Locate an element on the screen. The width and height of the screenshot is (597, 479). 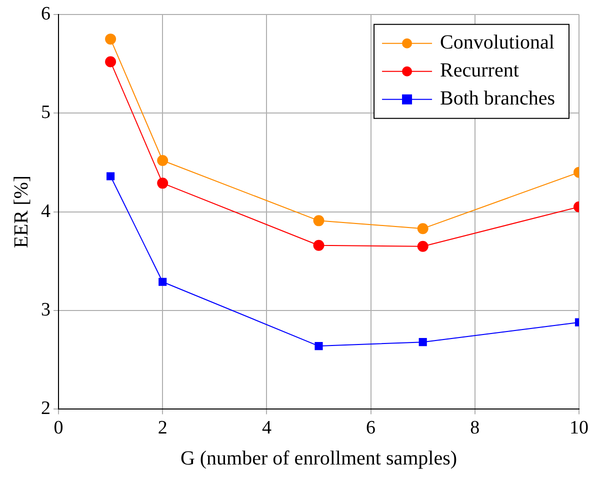
x-tick-label: 4 is located at coordinates (267, 428).